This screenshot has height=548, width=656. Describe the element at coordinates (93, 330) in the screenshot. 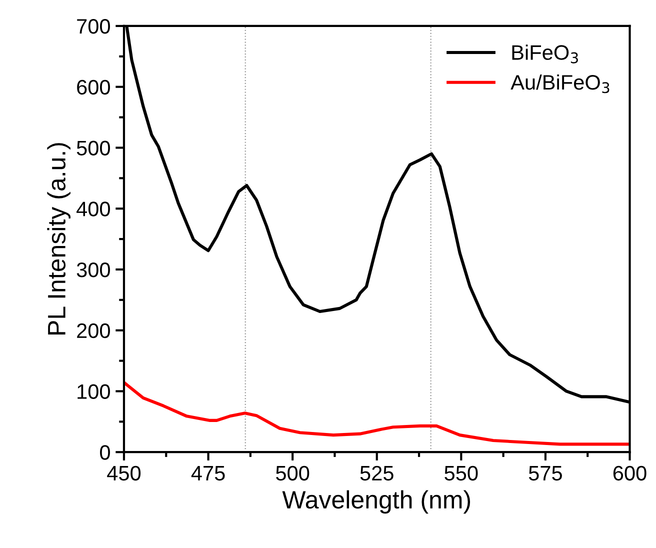

I see `y-tick-label: 200` at that location.